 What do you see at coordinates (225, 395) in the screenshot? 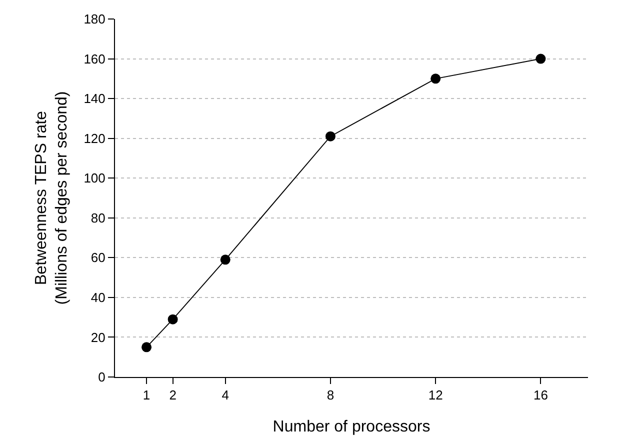
I see `x-tick-label: 4` at bounding box center [225, 395].